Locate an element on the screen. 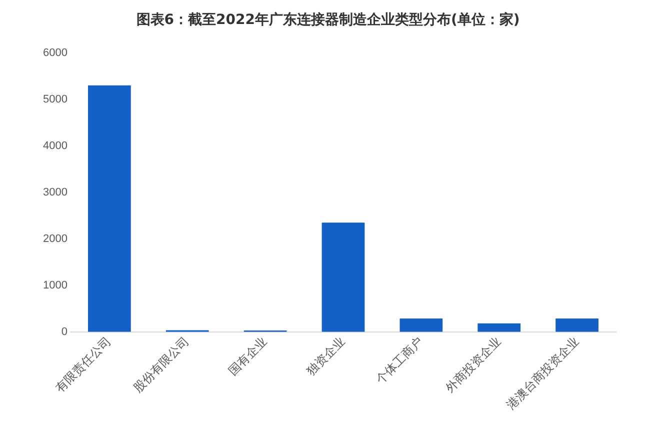 The width and height of the screenshot is (656, 426). y-tick-label: 1000 is located at coordinates (55, 285).